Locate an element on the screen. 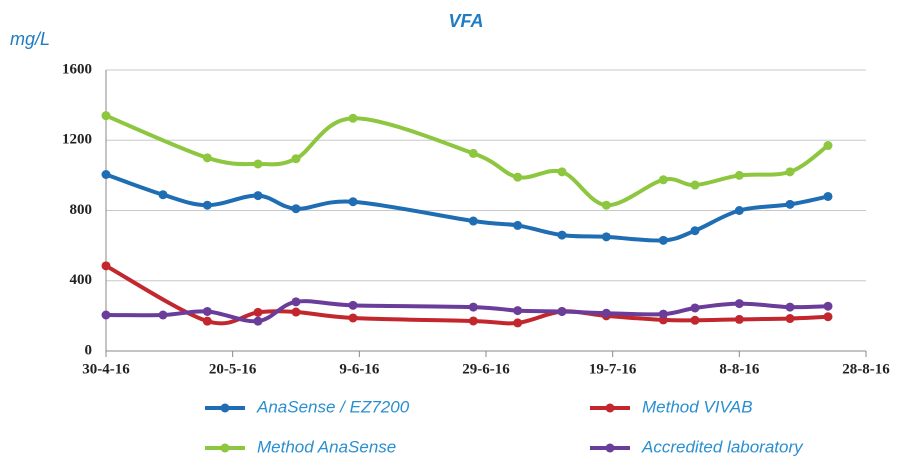  legend-label: AnaSense / EZ7200 is located at coordinates (333, 406).